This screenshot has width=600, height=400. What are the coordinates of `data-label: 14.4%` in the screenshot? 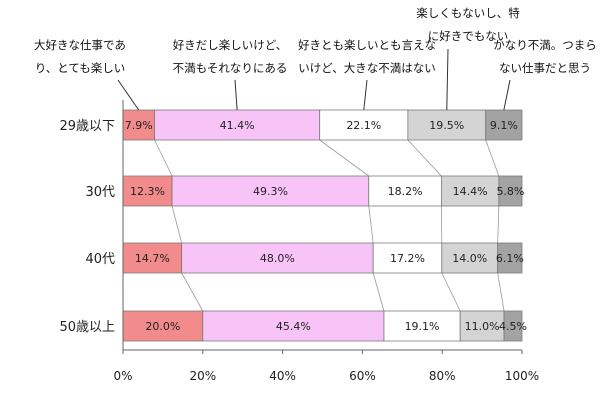 It's located at (470, 191).